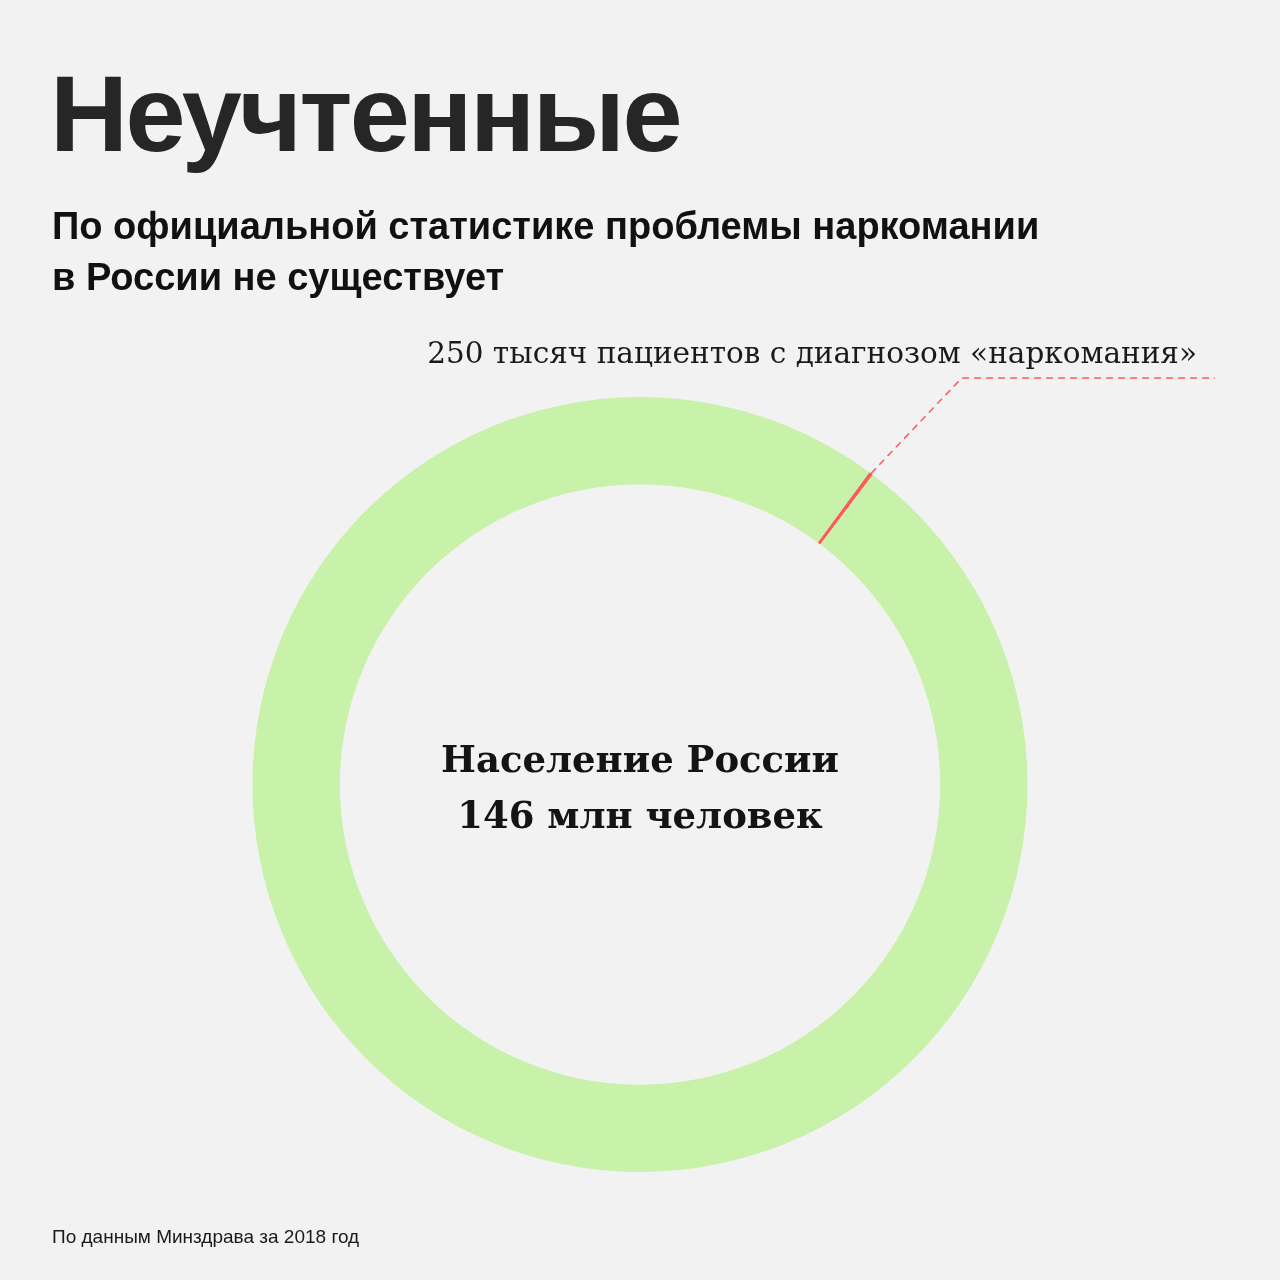 The image size is (1280, 1280). Describe the element at coordinates (206, 1237) in the screenshot. I see `text: По данным Минздрава за 2018 год` at that location.